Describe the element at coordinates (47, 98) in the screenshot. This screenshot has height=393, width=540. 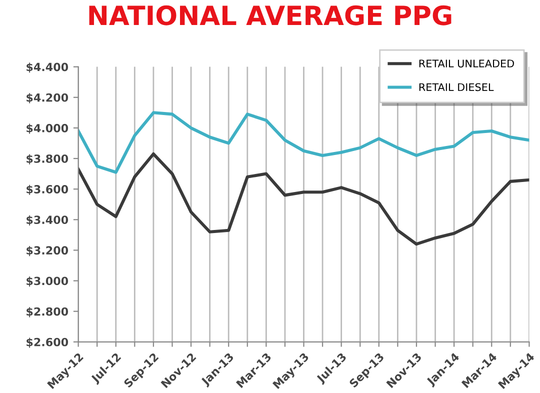
I see `y-tick-label: $4.200` at that location.